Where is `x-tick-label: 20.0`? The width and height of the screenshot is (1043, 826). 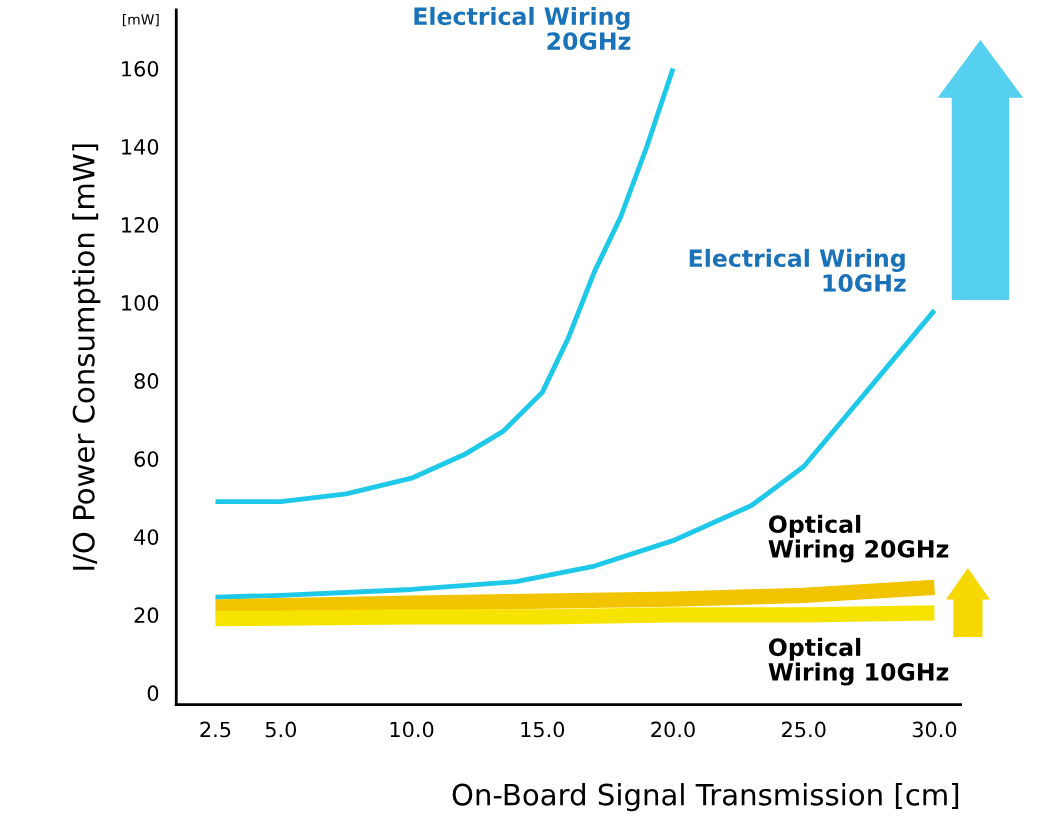
x-tick-label: 20.0 is located at coordinates (673, 729).